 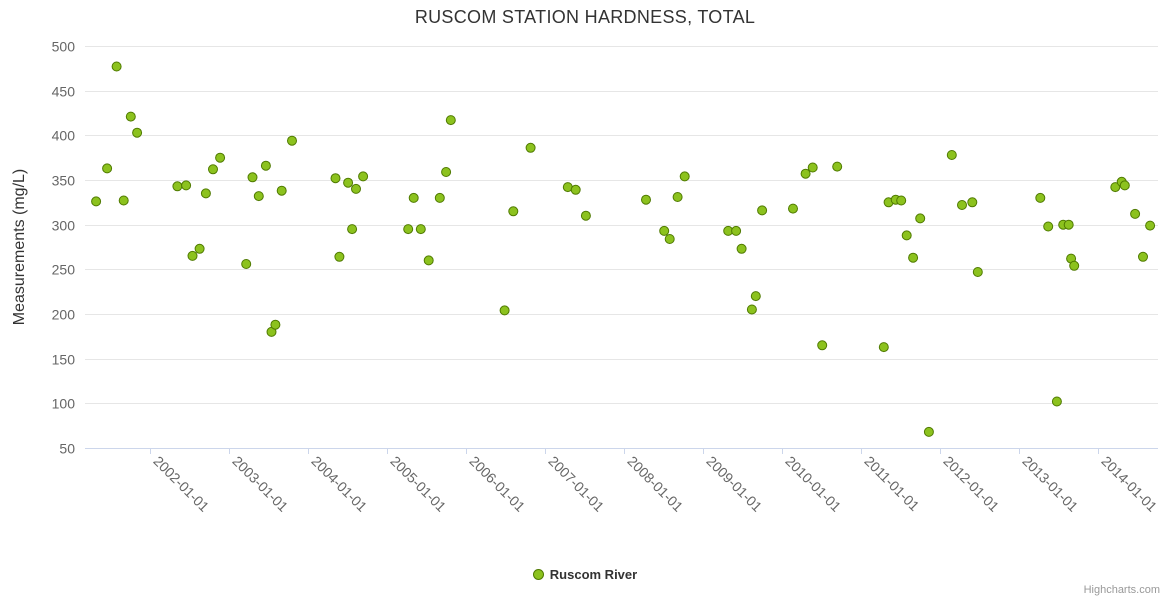 What do you see at coordinates (813, 484) in the screenshot?
I see `x-tick-label: 2010-01-01` at bounding box center [813, 484].